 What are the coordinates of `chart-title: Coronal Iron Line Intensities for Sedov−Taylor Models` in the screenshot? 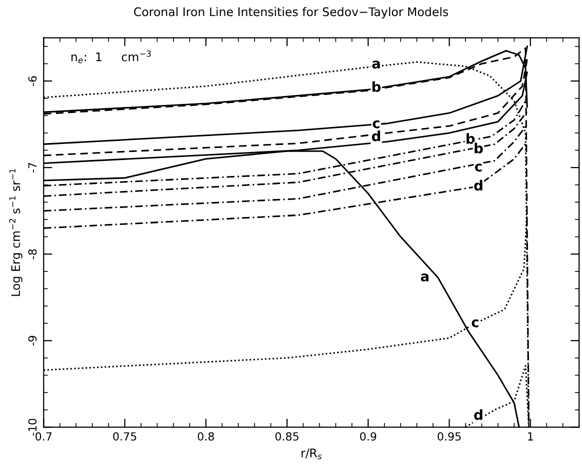 It's located at (291, 13).